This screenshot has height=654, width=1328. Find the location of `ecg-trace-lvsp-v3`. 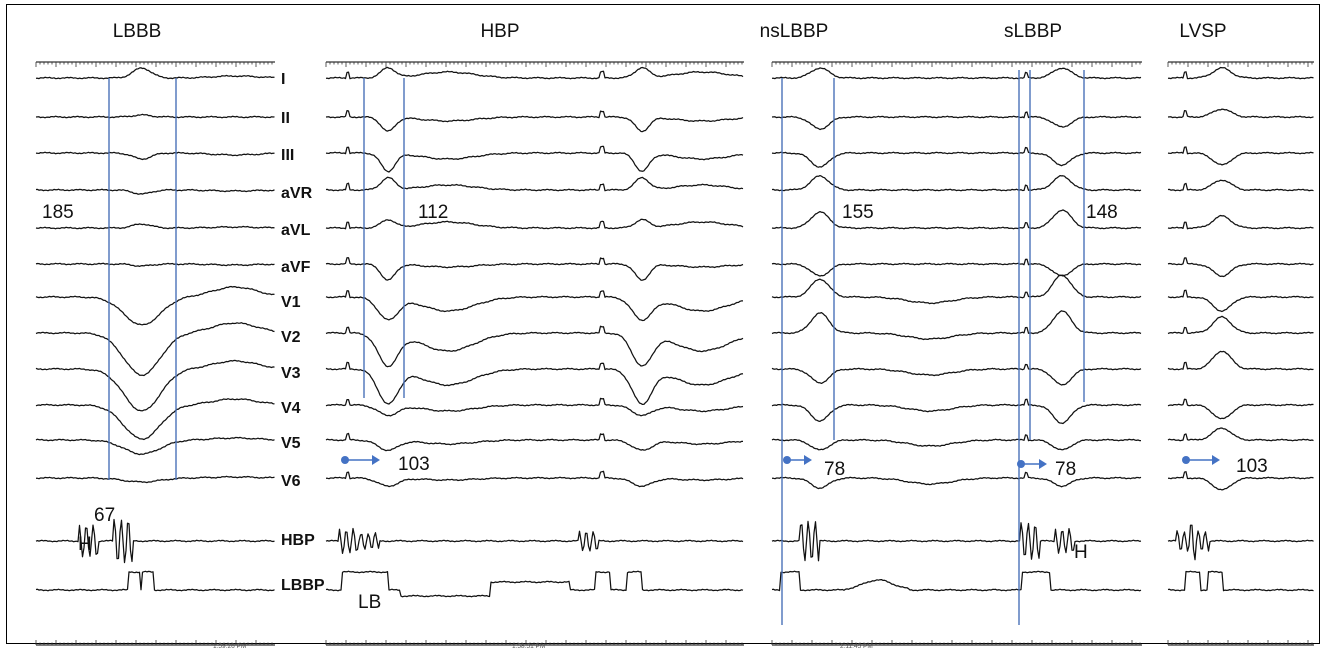

ecg-trace-lvsp-v3 is located at coordinates (1240, 360).